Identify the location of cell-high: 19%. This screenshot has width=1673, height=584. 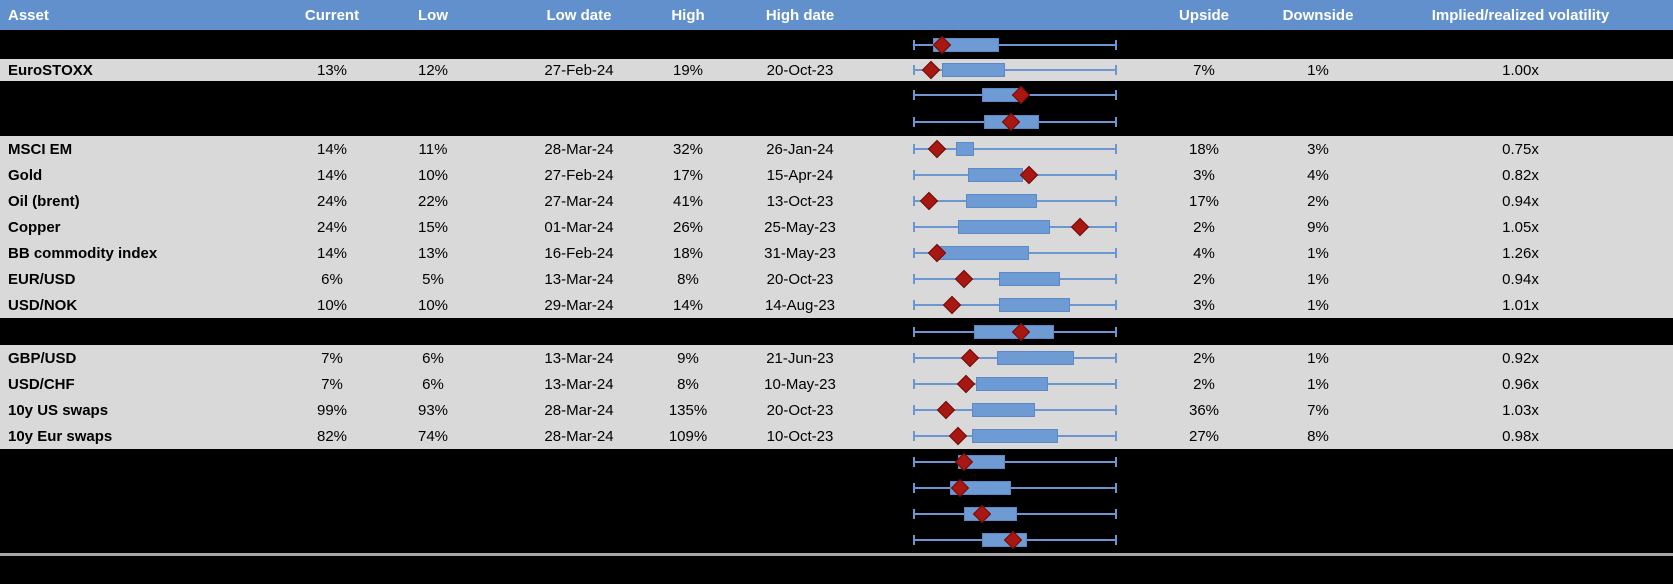
(688, 70).